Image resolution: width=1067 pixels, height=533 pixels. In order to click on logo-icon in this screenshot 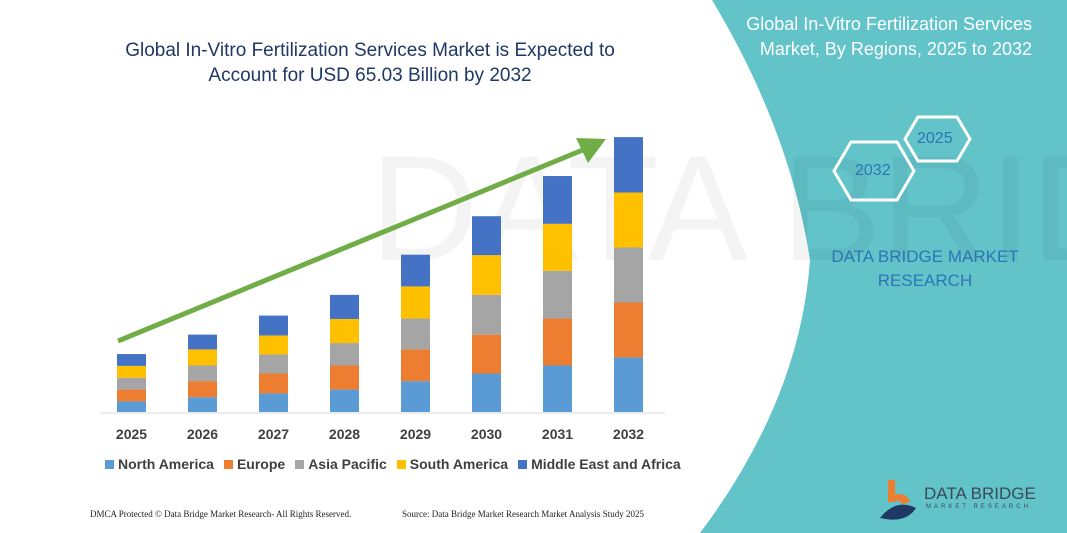, I will do `click(898, 500)`.